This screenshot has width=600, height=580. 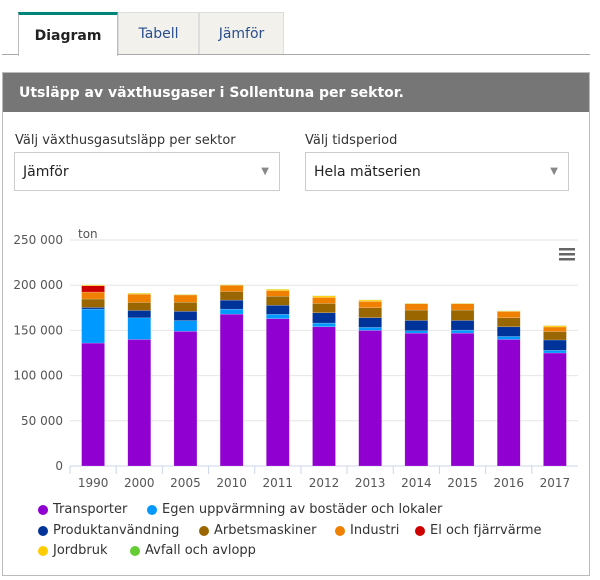 What do you see at coordinates (38, 285) in the screenshot?
I see `y-tick-label: 200 000` at bounding box center [38, 285].